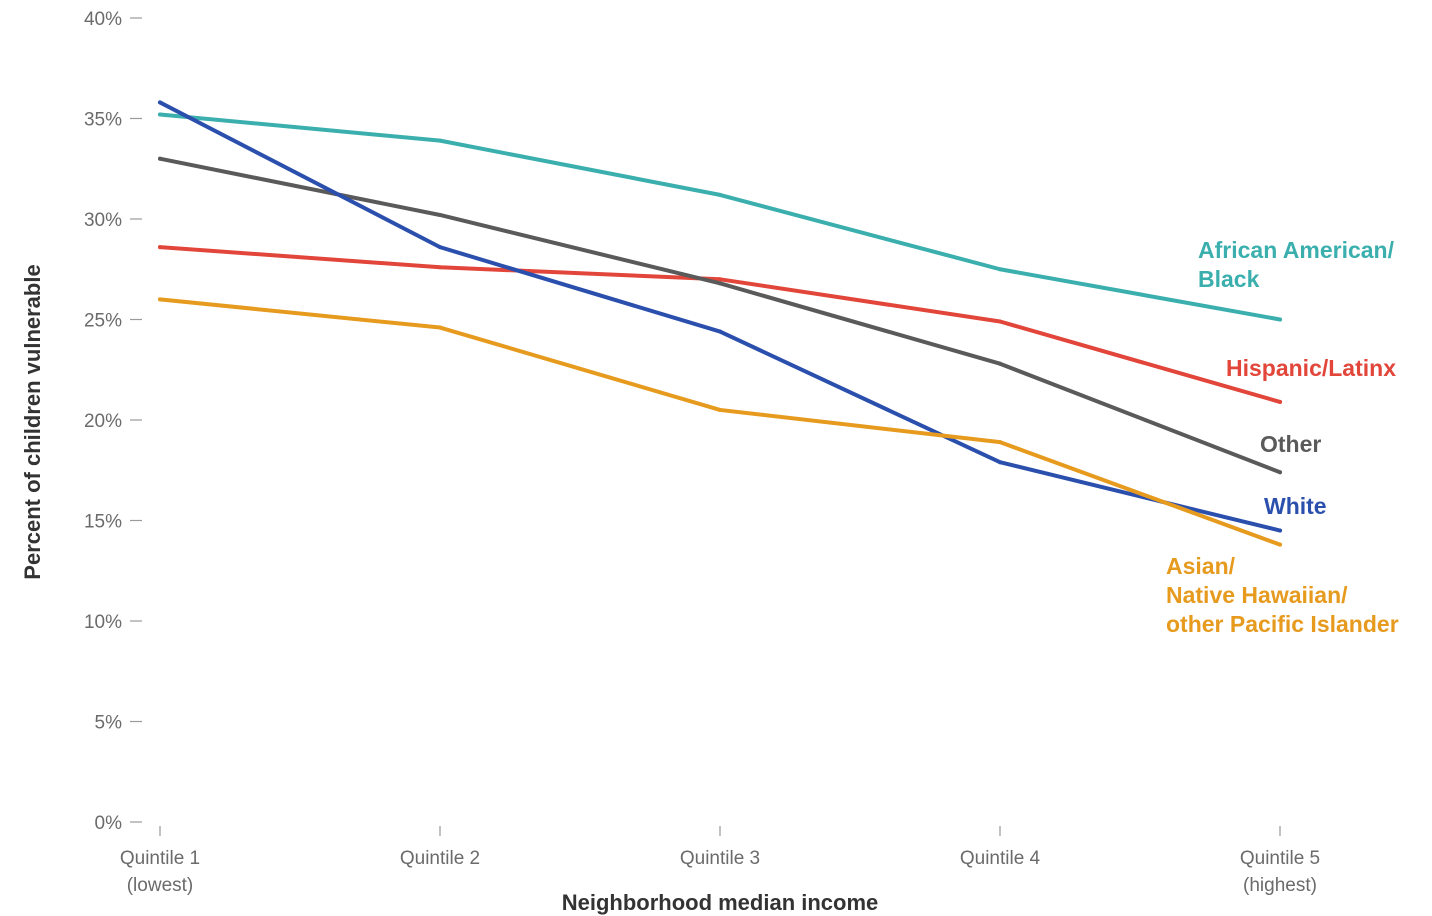  I want to click on x-tick-label: Quintile 3, so click(720, 858).